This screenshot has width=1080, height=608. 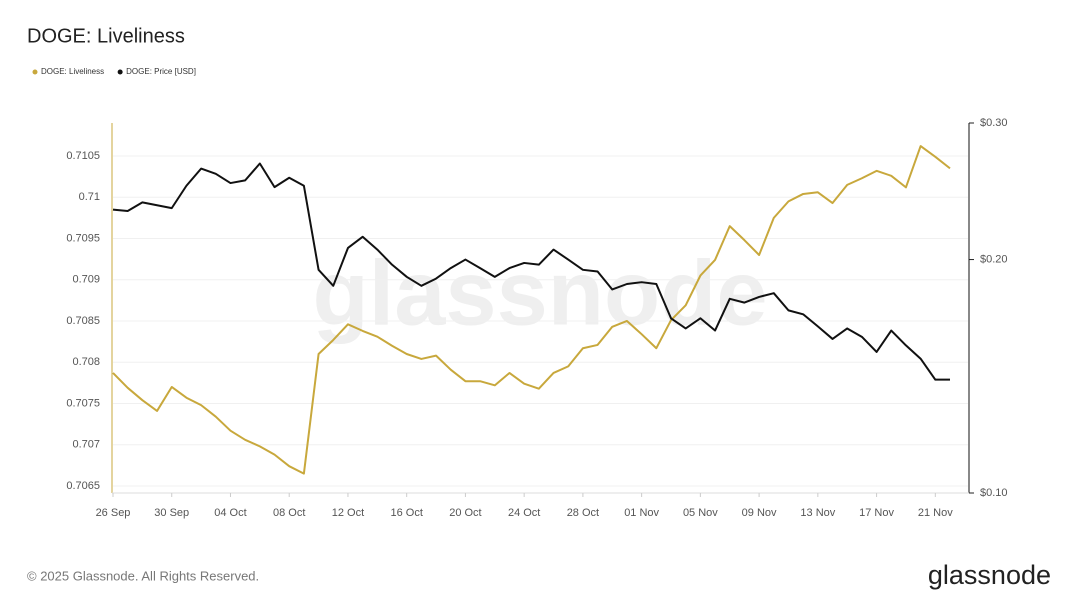 I want to click on y-tick-label: 0.708, so click(x=86, y=362).